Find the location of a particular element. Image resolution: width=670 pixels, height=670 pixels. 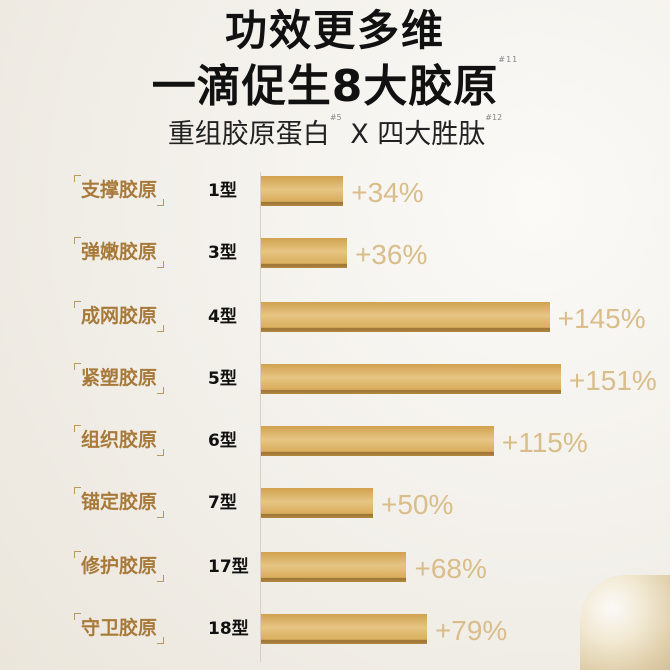

bar-row: 修护胶原 17型 +68% is located at coordinates (335, 570).